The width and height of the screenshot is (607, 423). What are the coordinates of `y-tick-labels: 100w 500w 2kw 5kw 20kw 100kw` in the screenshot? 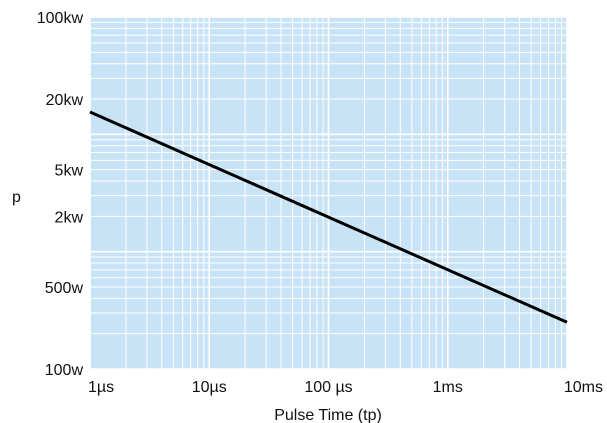 It's located at (60, 194).